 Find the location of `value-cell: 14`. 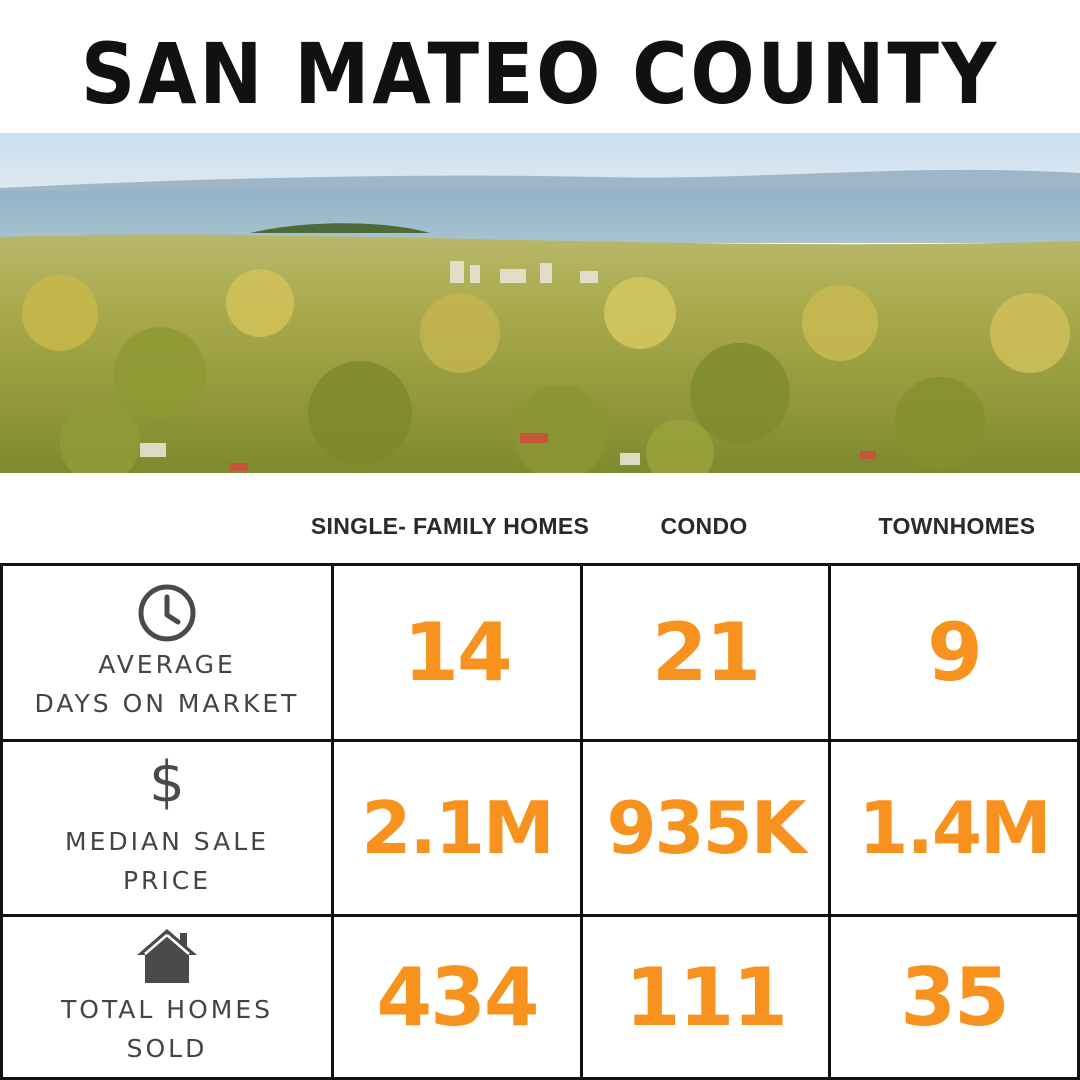

value-cell: 14 is located at coordinates (457, 652).